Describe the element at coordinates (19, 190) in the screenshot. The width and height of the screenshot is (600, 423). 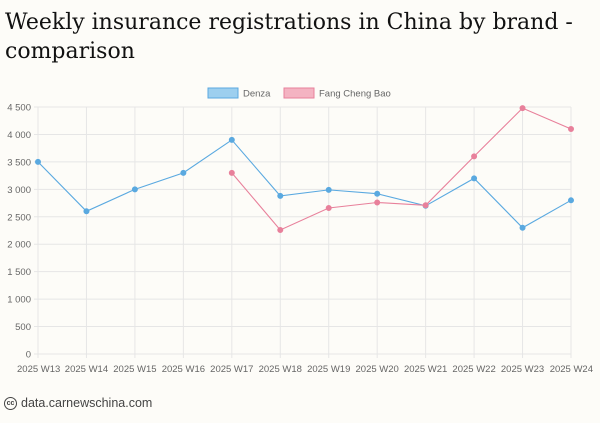
I see `y-tick-label: 3 000` at that location.